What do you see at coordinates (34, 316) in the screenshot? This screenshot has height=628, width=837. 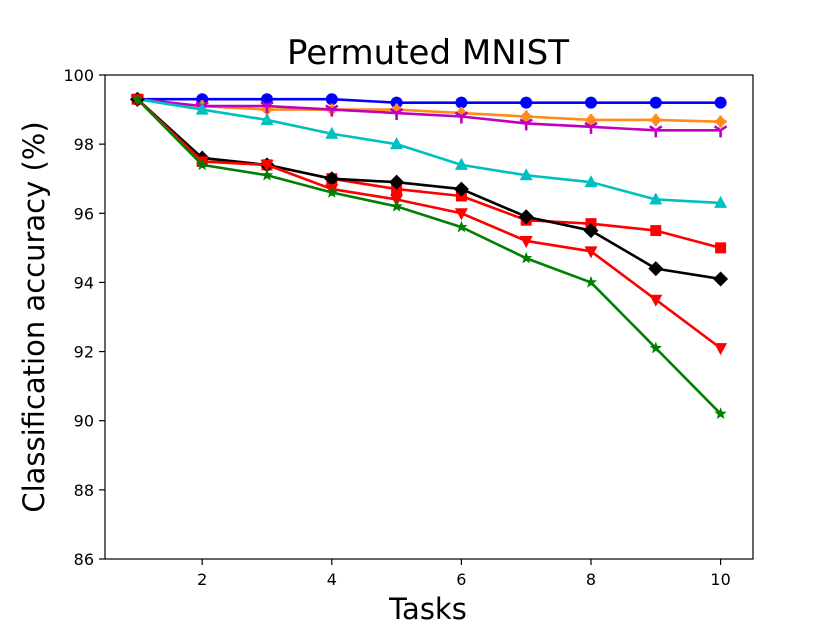 I see `y-axis-label: Classification accuracy (%)` at bounding box center [34, 316].